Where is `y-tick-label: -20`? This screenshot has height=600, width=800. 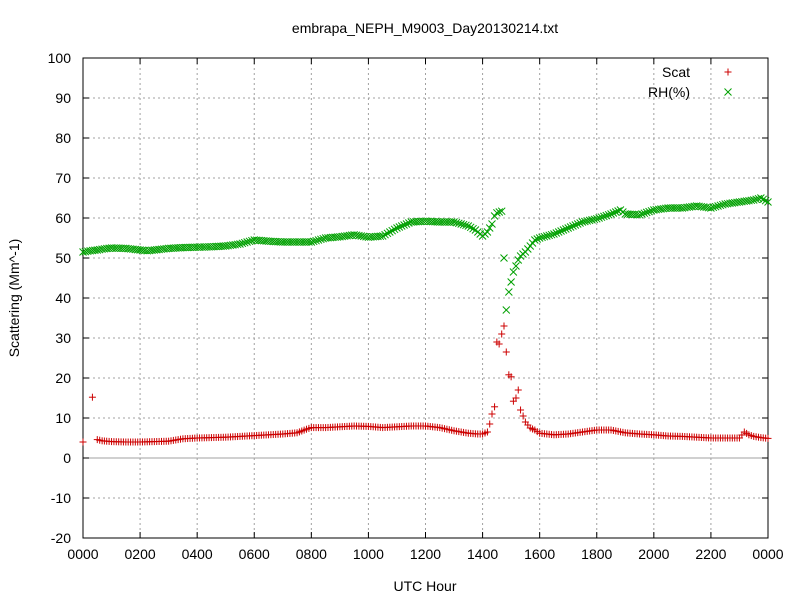
y-tick-label: -20 is located at coordinates (61, 538).